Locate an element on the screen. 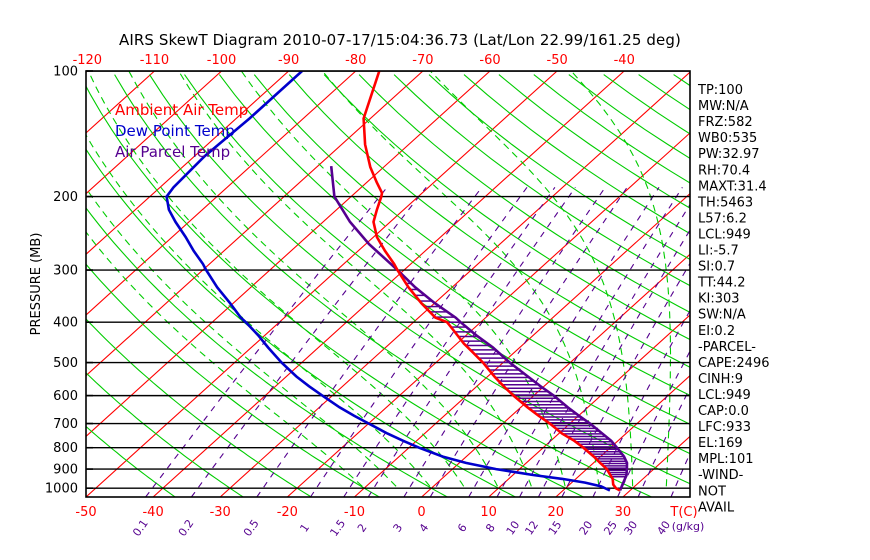 This screenshot has width=870, height=560. pressure-tick-label: 800 is located at coordinates (65, 448).